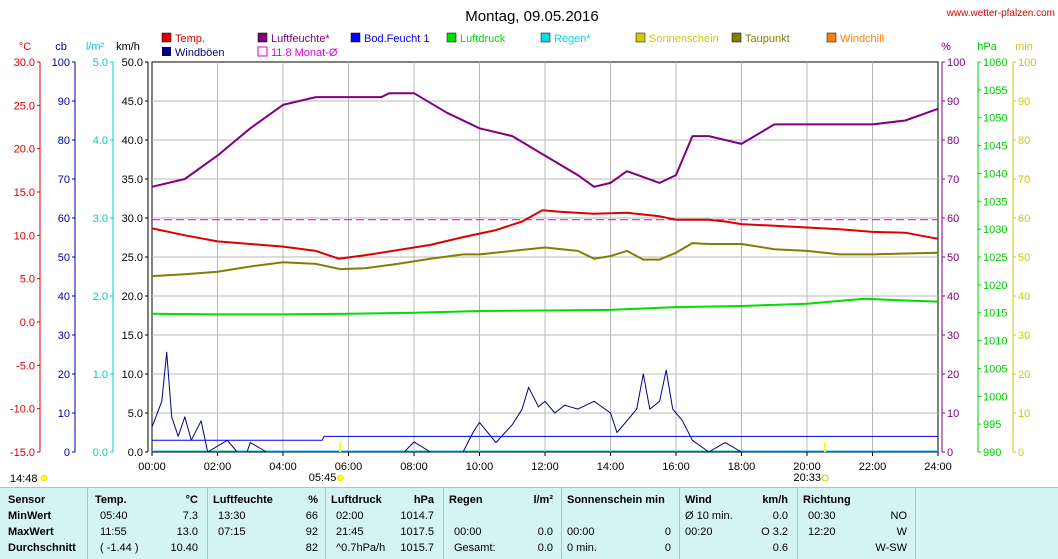 This screenshot has width=1058, height=559. I want to click on pres-axis-tick-label: 1020, so click(995, 286).